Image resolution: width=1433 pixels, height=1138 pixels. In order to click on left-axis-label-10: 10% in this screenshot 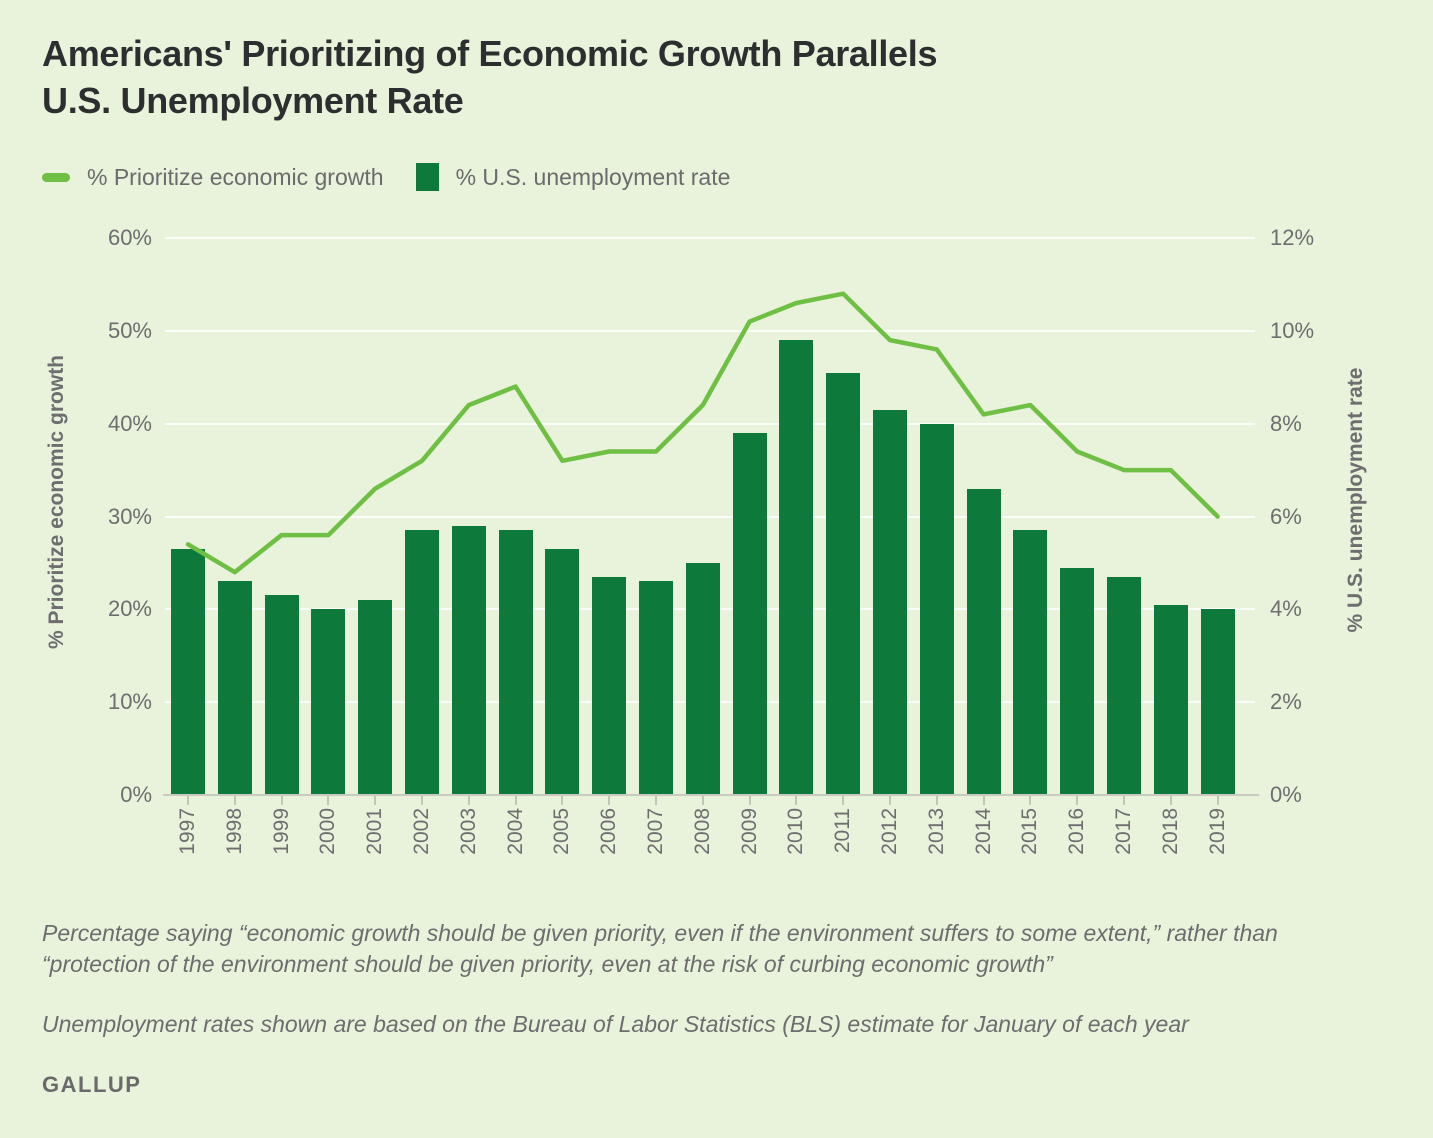, I will do `click(129, 702)`.